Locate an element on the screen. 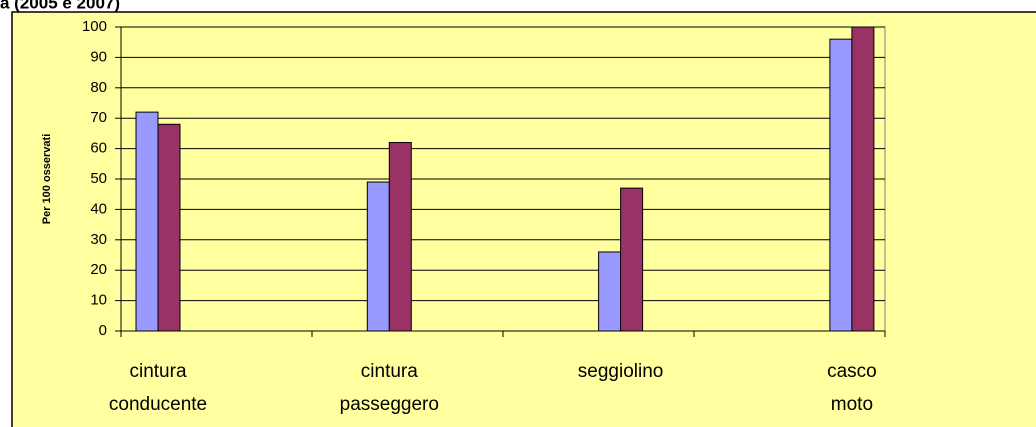  y-tick-label: 20 is located at coordinates (98, 269).